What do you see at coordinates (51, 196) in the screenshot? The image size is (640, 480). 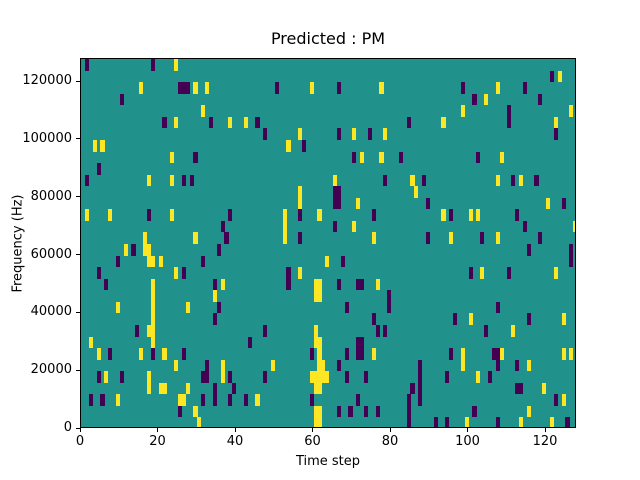 I see `y-tick-label: 80000` at bounding box center [51, 196].